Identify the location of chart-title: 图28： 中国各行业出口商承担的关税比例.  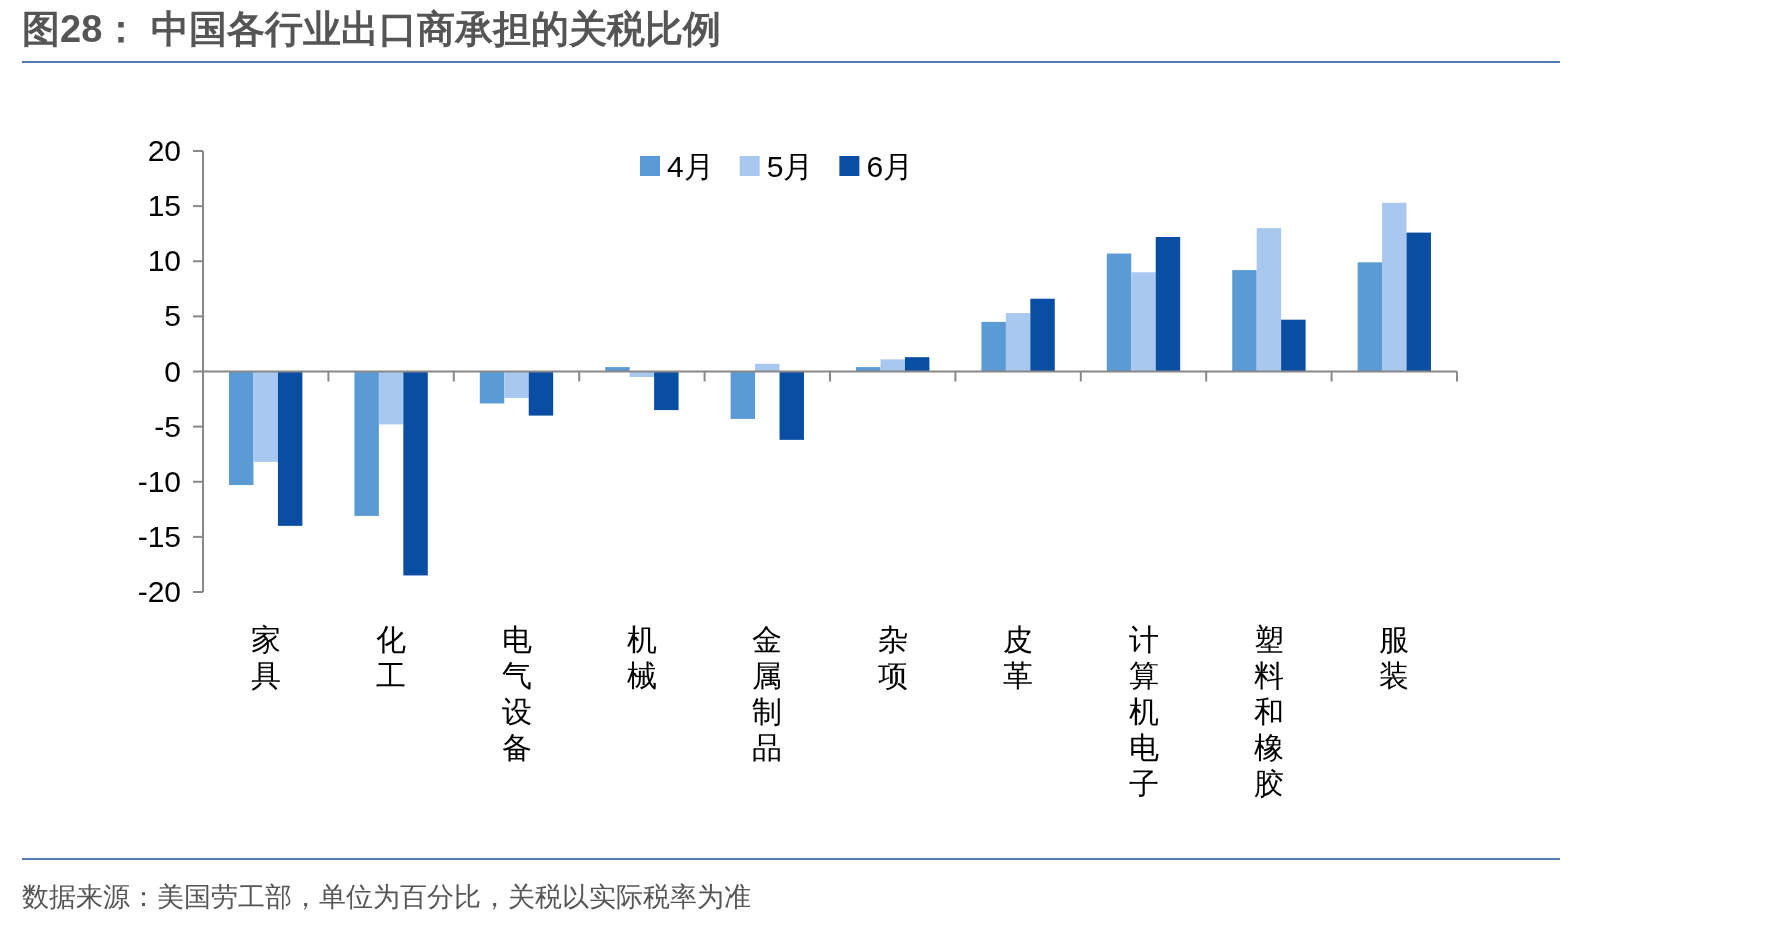
(371, 29).